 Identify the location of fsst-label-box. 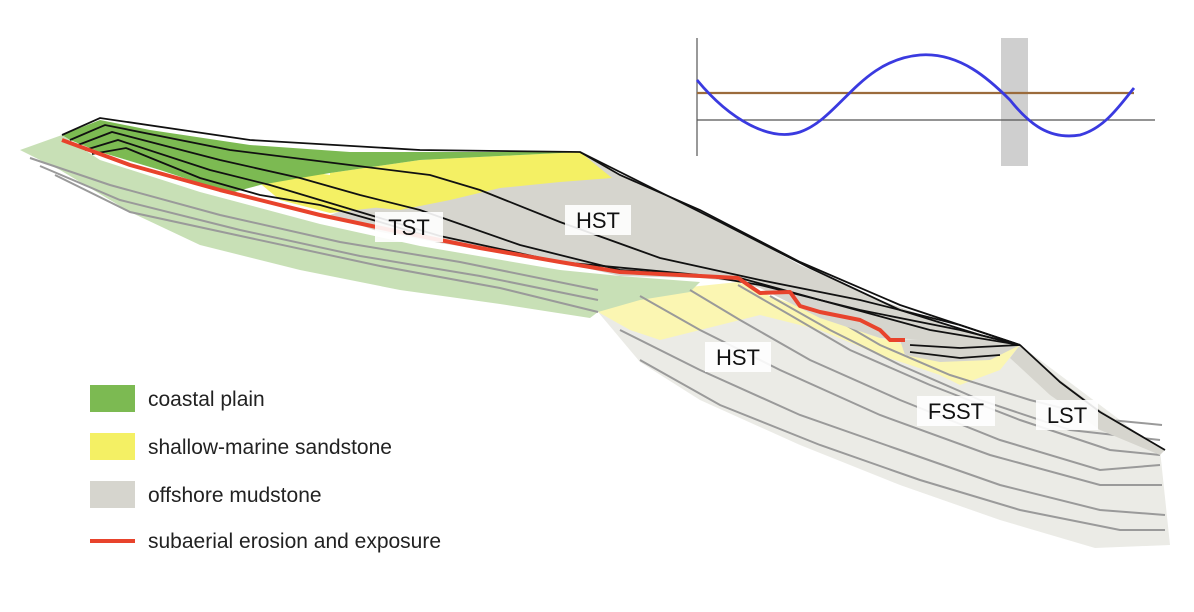
(956, 411).